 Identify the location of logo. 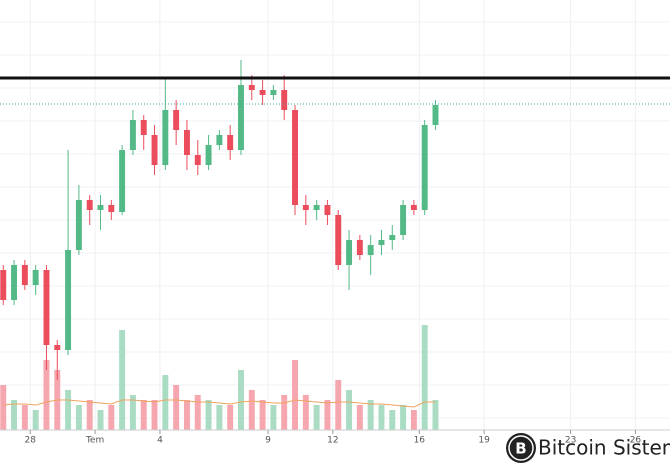
(521, 448).